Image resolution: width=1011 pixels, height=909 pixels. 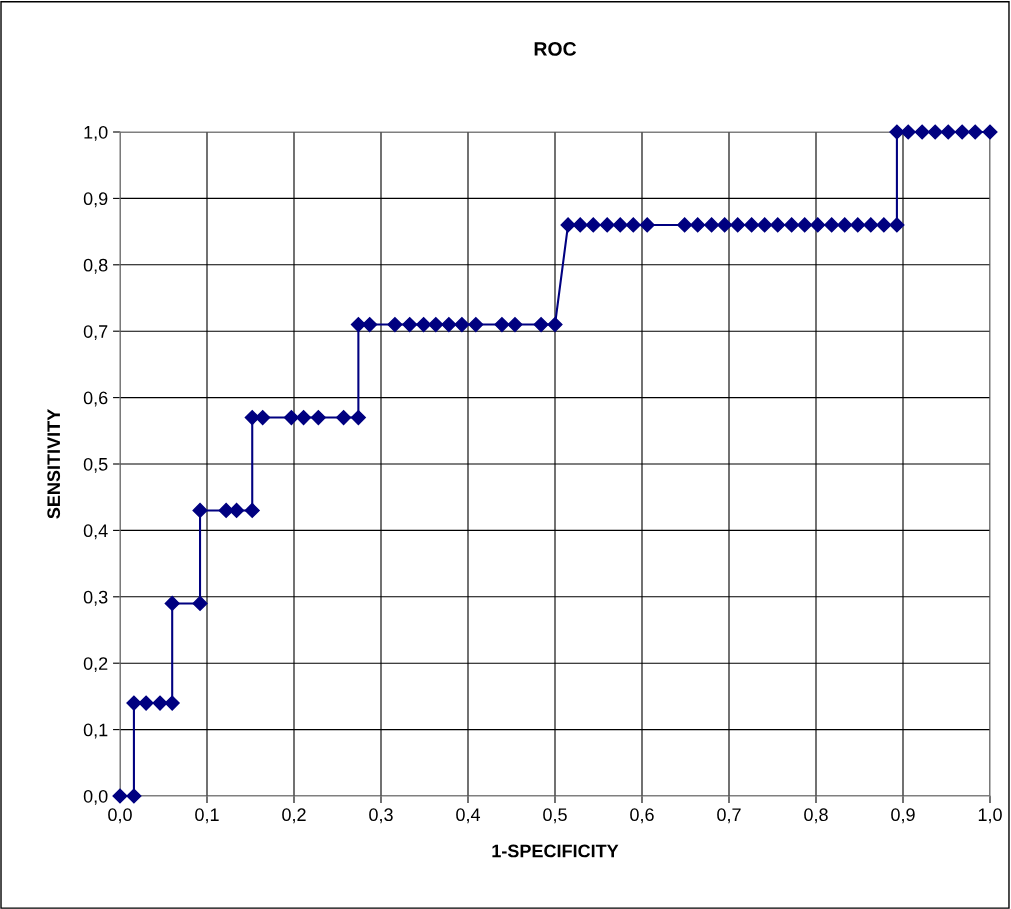 I want to click on x-tick-label: 0,2, so click(x=294, y=816).